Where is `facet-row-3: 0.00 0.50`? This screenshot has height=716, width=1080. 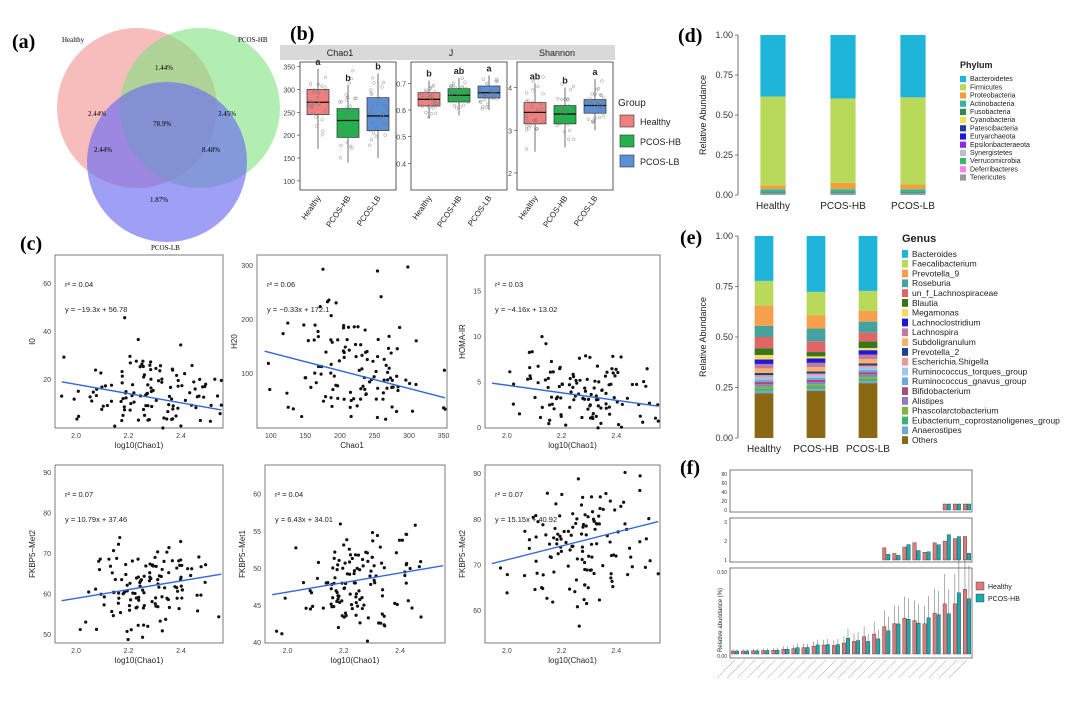 facet-row-3: 0.00 0.50 is located at coordinates (845, 613).